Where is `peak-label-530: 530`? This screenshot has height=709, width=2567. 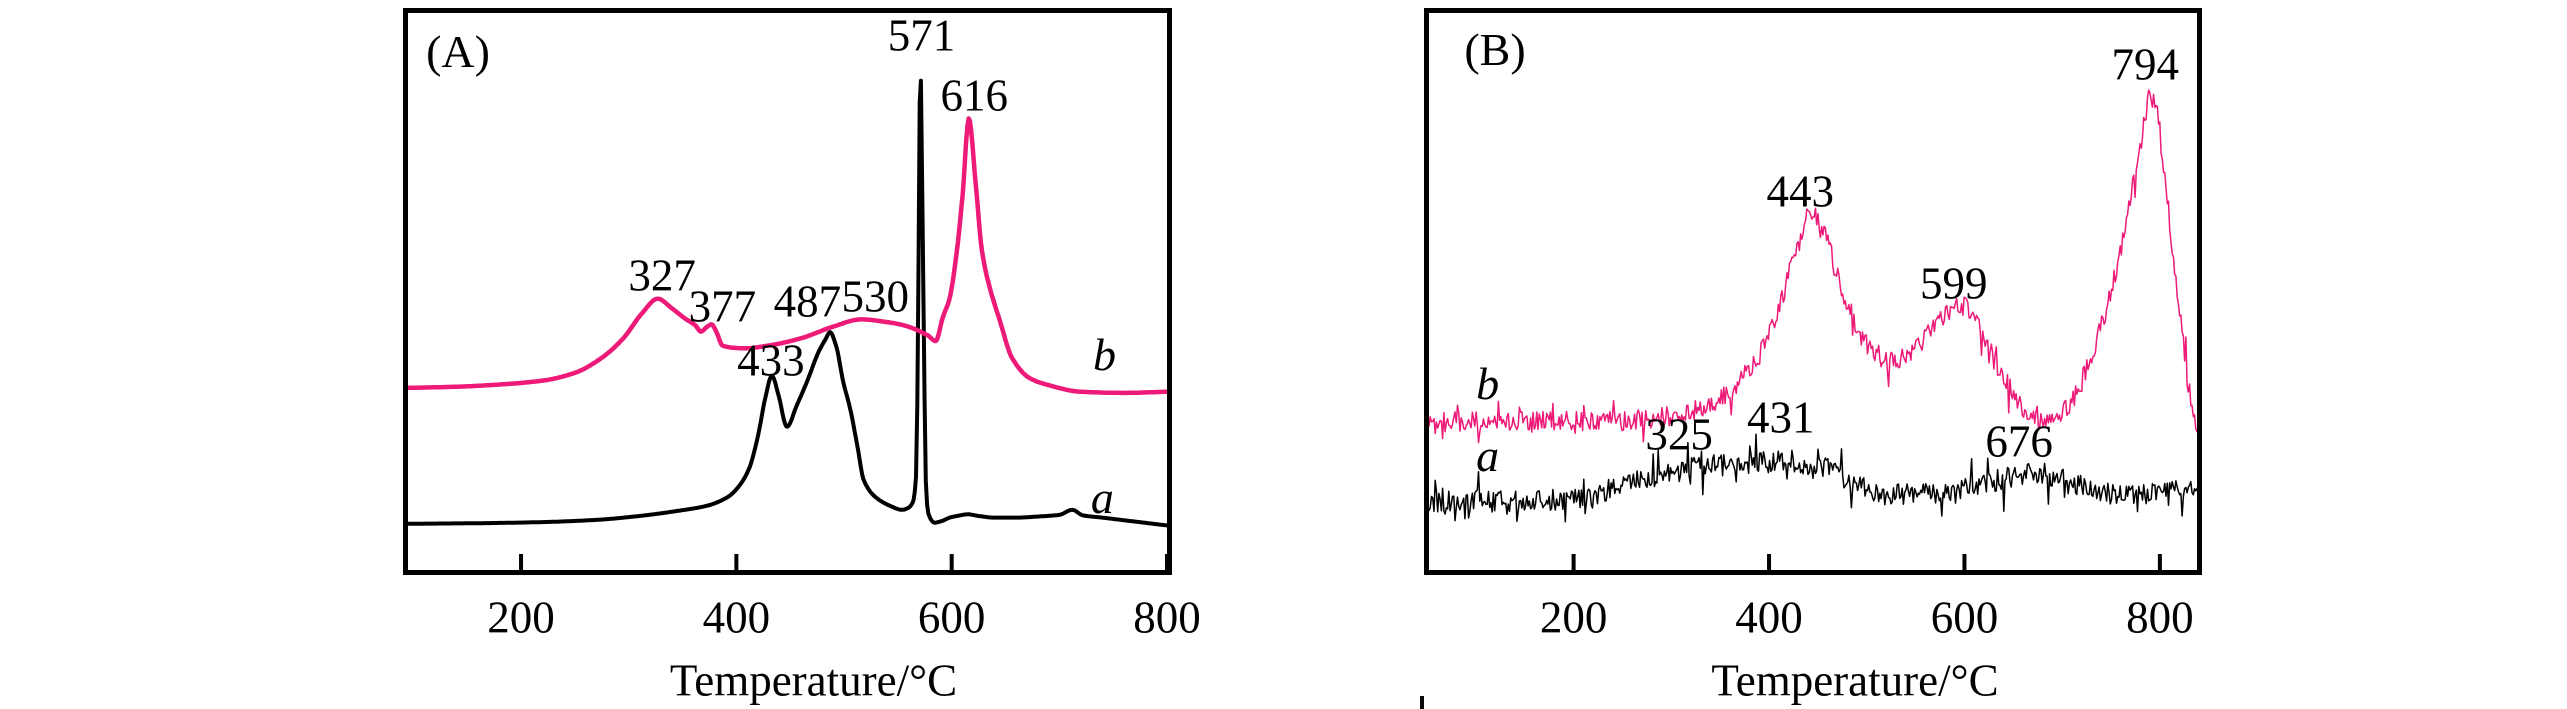
peak-label-530: 530 is located at coordinates (875, 296).